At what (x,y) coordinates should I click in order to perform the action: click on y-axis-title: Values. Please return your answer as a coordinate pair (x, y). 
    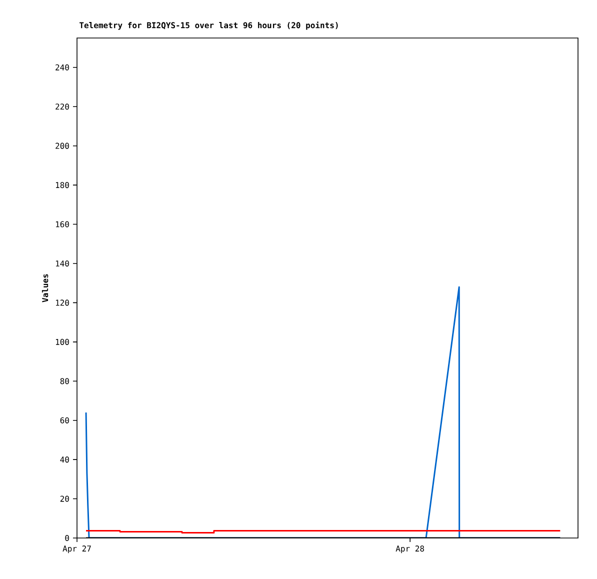
    Looking at the image, I should click on (45, 288).